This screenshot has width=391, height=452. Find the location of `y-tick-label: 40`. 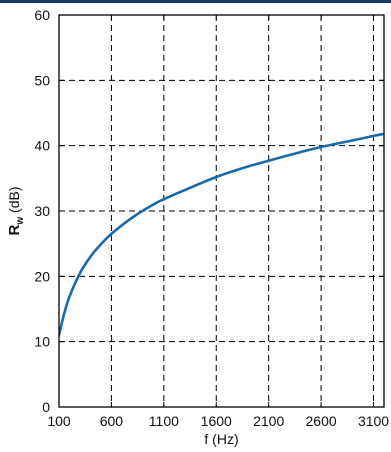

y-tick-label: 40 is located at coordinates (42, 146).